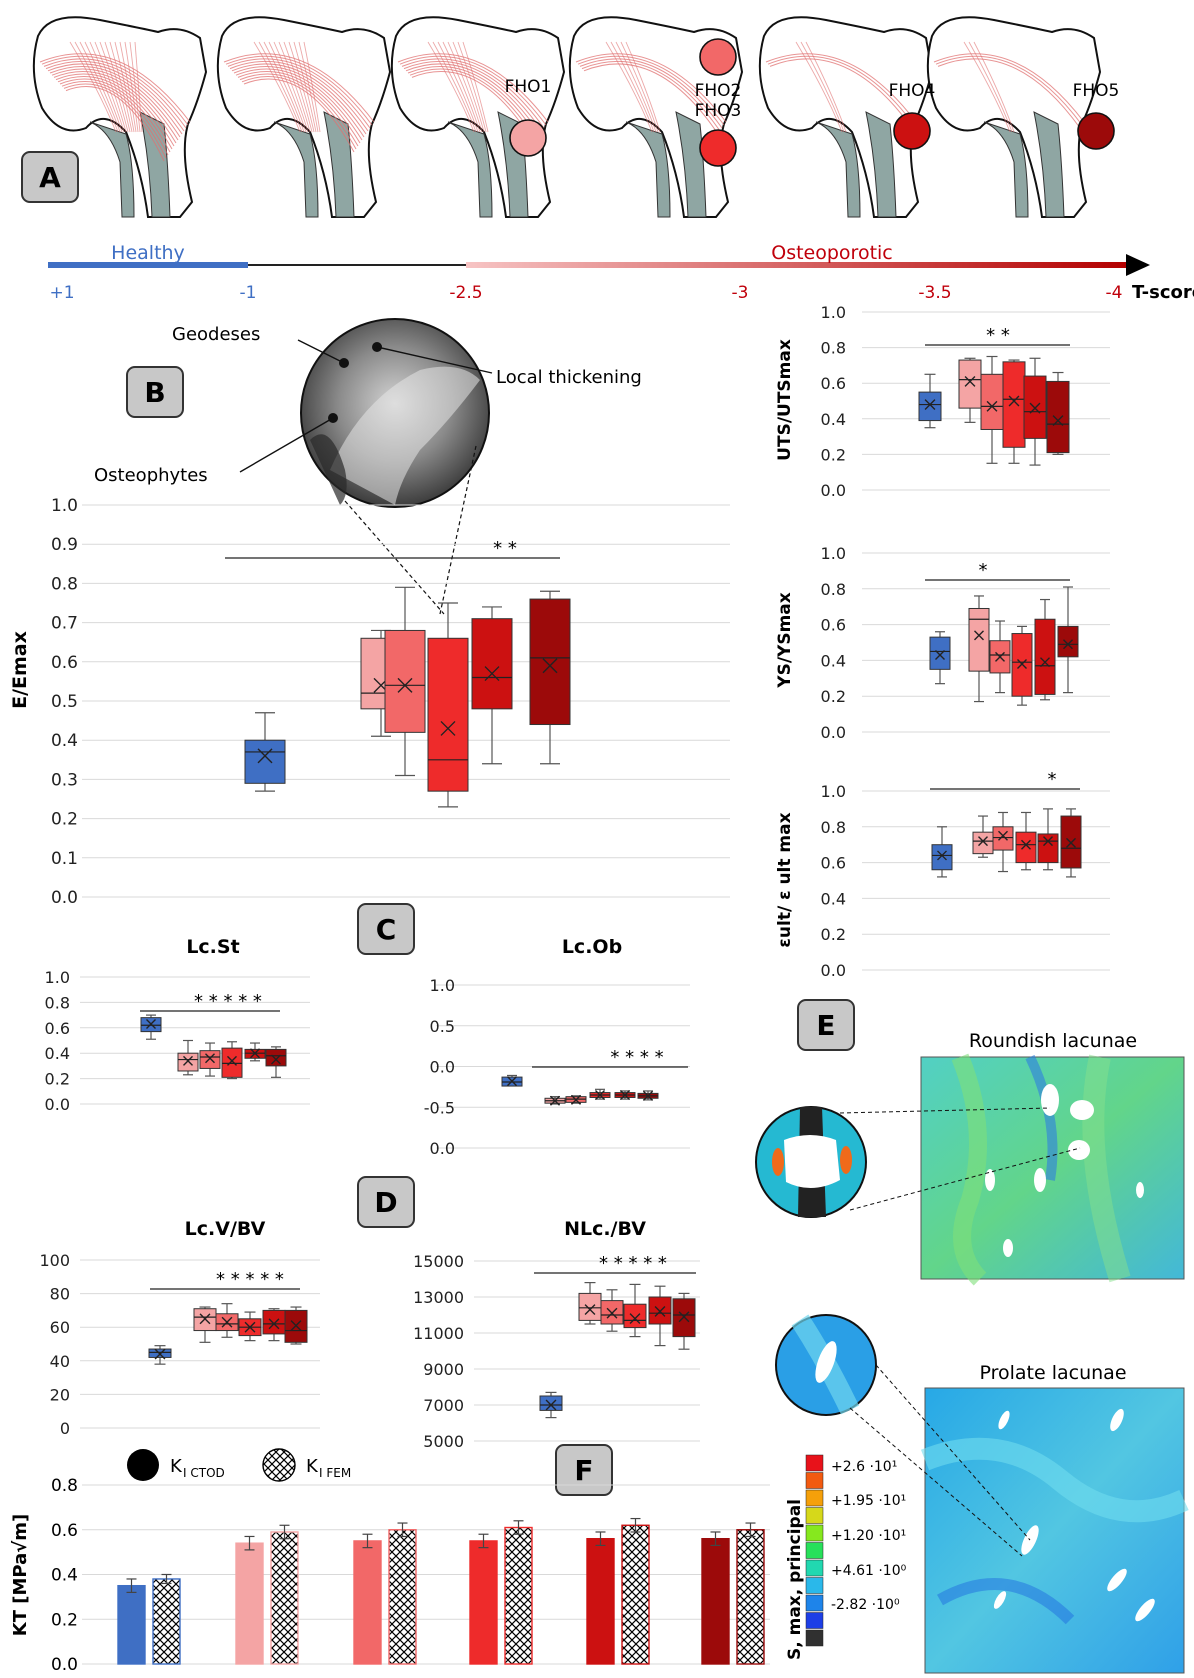  What do you see at coordinates (912, 91) in the screenshot?
I see `fho4-label: FHO4` at bounding box center [912, 91].